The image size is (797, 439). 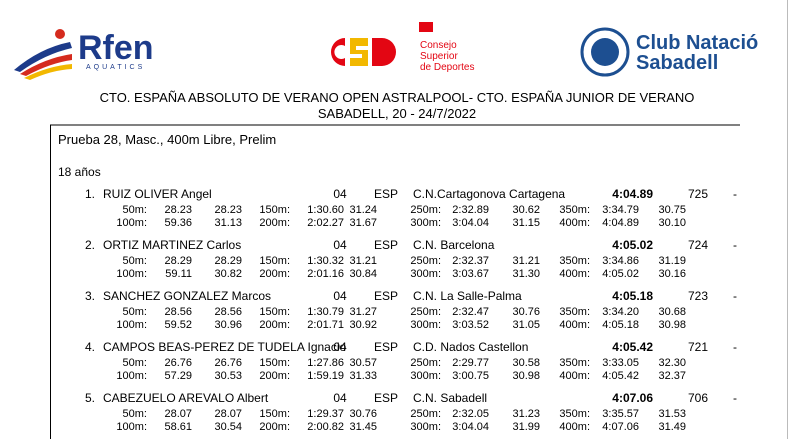 I want to click on points: 721, so click(x=697, y=347).